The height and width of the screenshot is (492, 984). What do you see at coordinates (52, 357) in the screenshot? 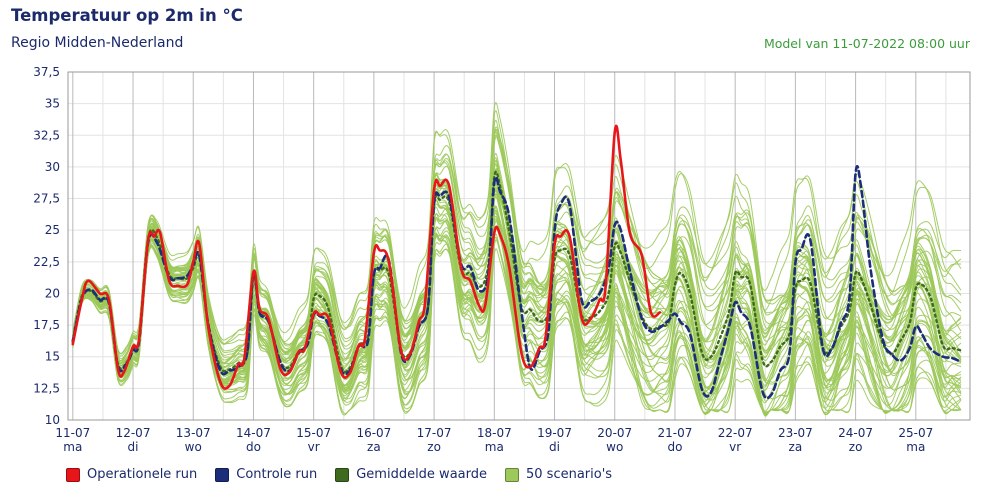
I see `y-tick-label: 15` at bounding box center [52, 357].